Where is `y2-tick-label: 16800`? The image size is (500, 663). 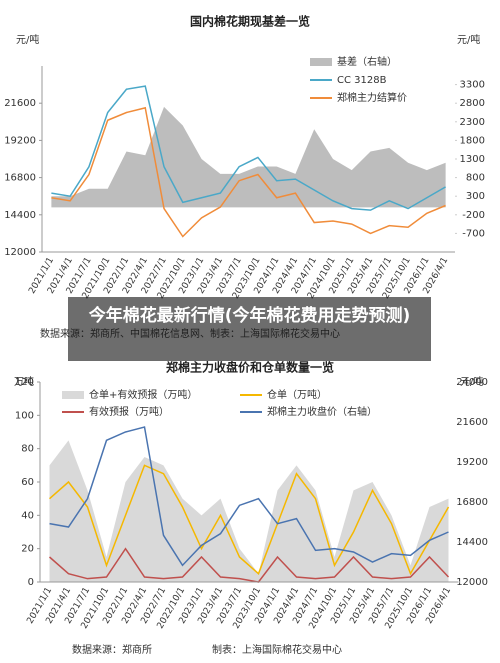
y2-tick-label: 16800 is located at coordinates (472, 502).